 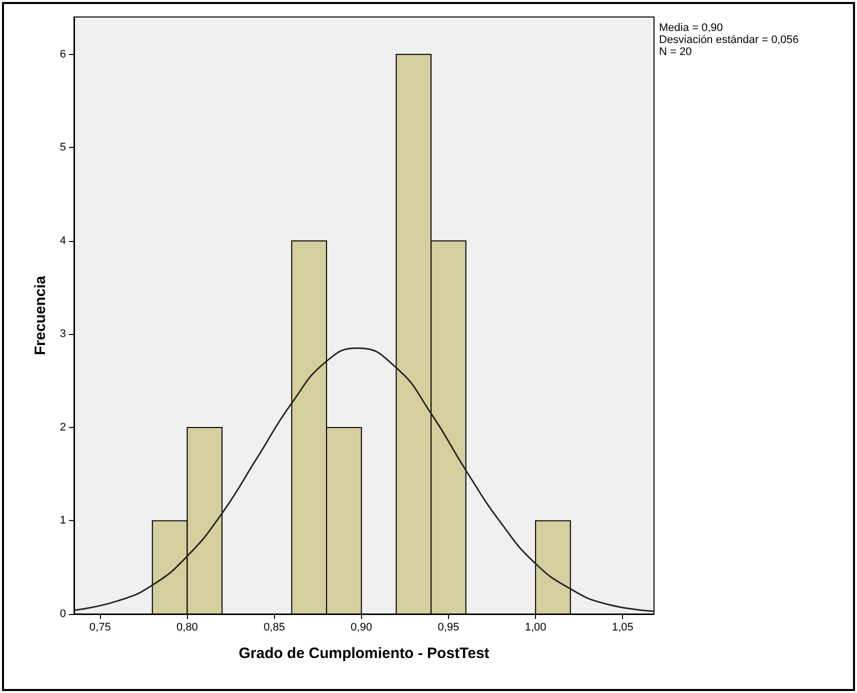 What do you see at coordinates (63, 334) in the screenshot?
I see `y-tick-label: 3` at bounding box center [63, 334].